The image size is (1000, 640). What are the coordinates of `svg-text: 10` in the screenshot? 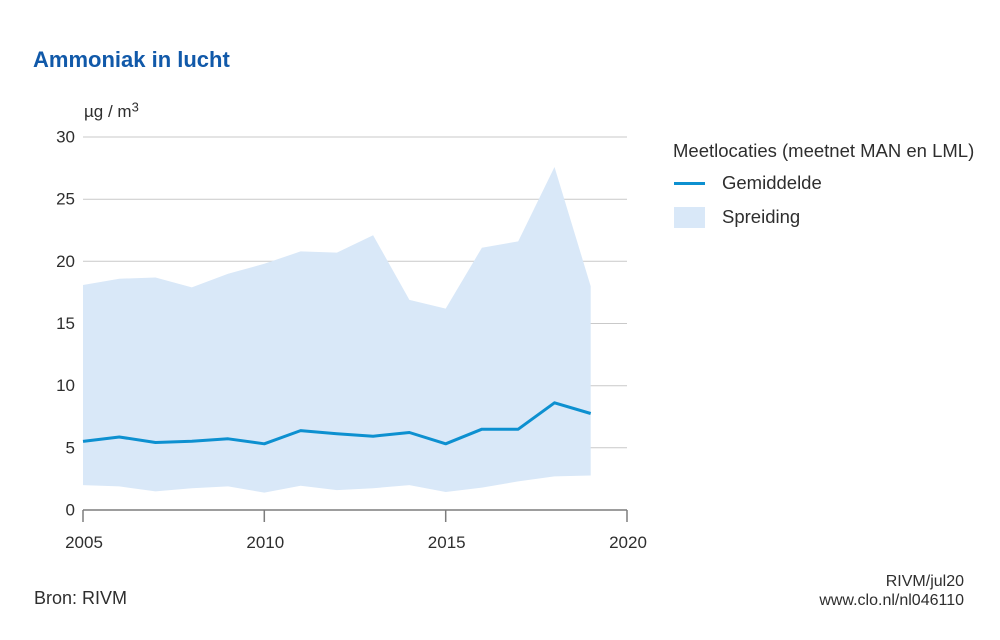 It's located at (65, 385).